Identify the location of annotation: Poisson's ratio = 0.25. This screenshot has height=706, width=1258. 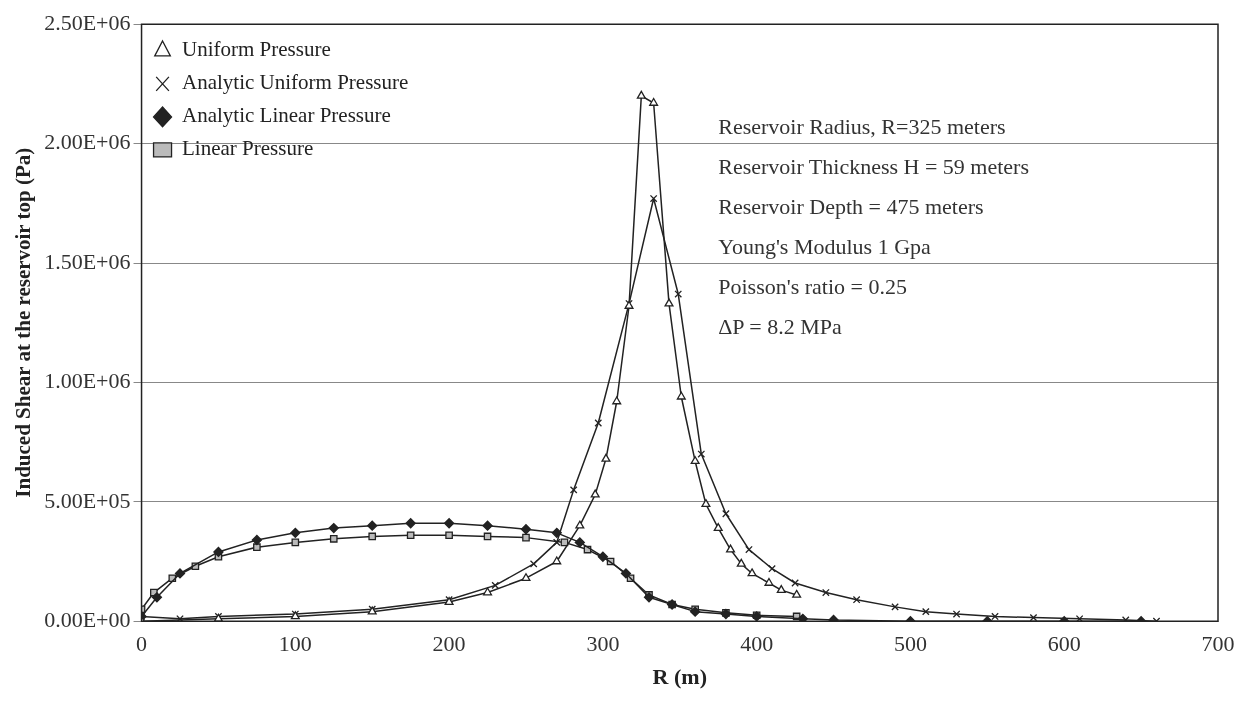
(812, 286).